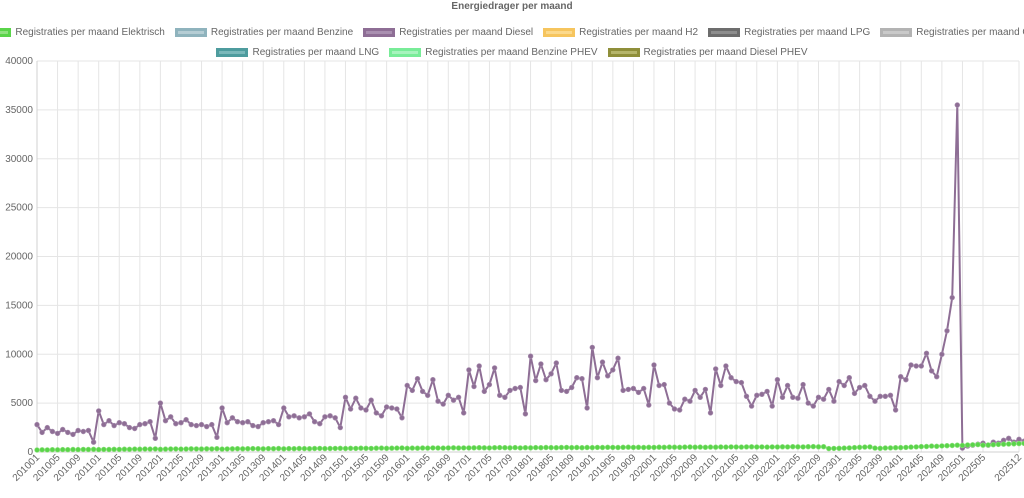 Image resolution: width=1024 pixels, height=498 pixels. Describe the element at coordinates (620, 32) in the screenshot. I see `legend-item: Registraties per maand H2` at that location.